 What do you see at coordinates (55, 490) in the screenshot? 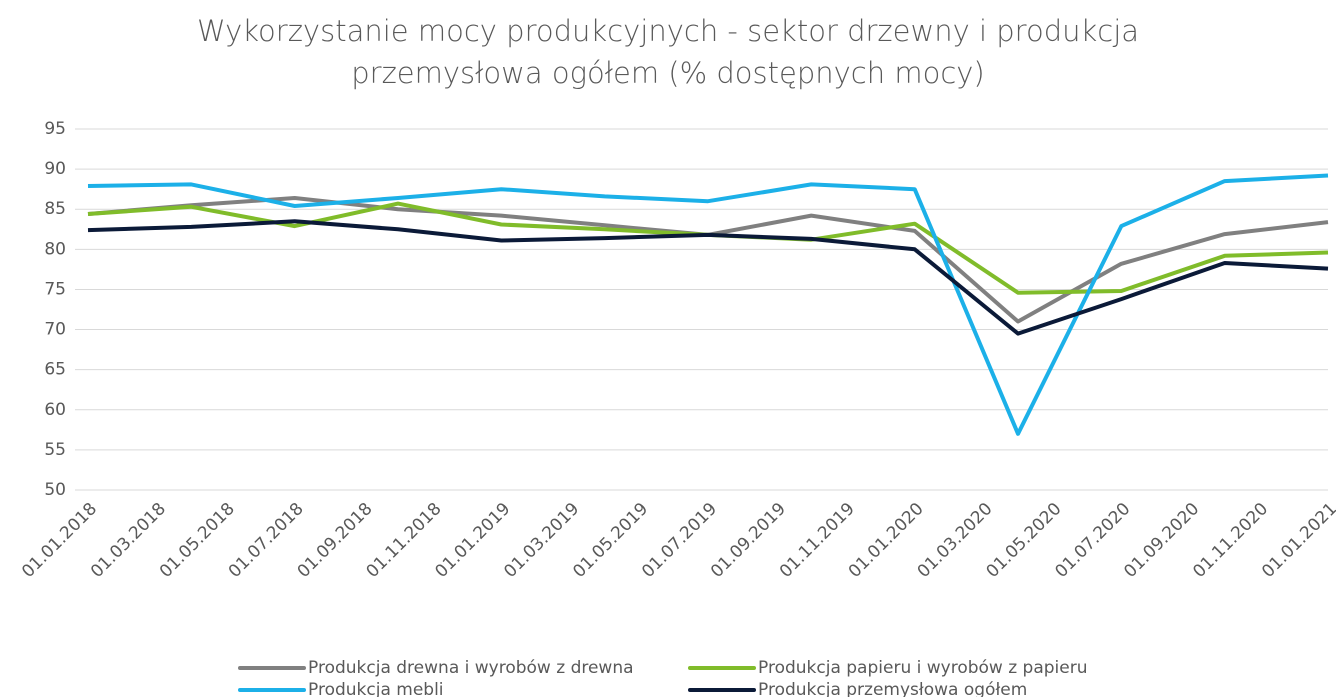
I see `y-tick-label: 50` at bounding box center [55, 490].